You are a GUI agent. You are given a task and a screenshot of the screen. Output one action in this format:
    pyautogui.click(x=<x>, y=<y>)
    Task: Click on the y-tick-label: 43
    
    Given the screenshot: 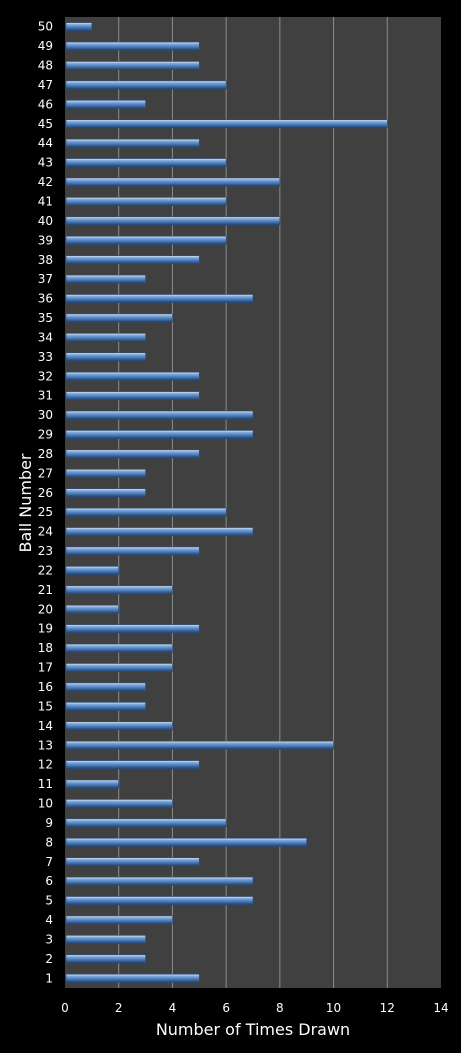 What is the action you would take?
    pyautogui.click(x=45, y=163)
    